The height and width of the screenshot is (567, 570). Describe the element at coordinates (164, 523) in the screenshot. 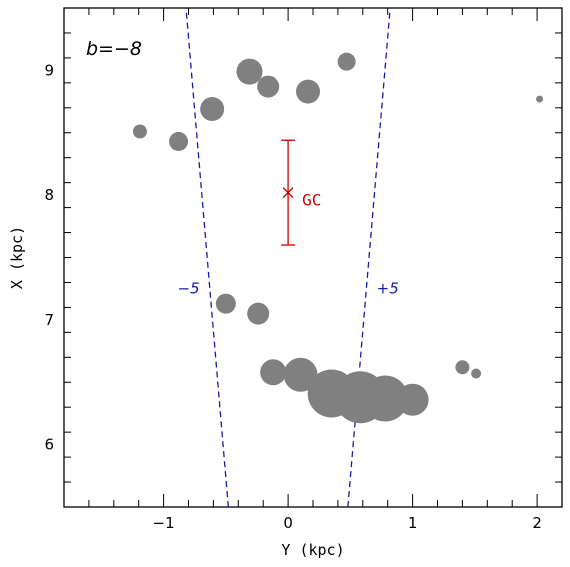

I see `x-tick-label: −1` at that location.